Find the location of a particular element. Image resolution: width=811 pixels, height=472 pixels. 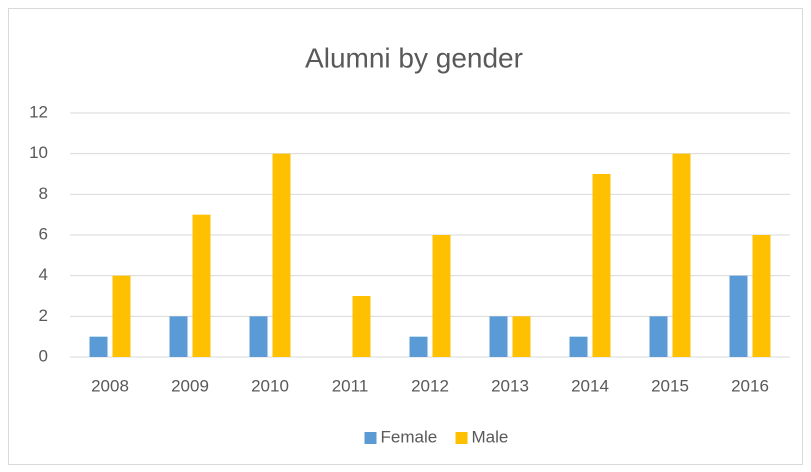

x-tick-label: 2015 is located at coordinates (670, 385).